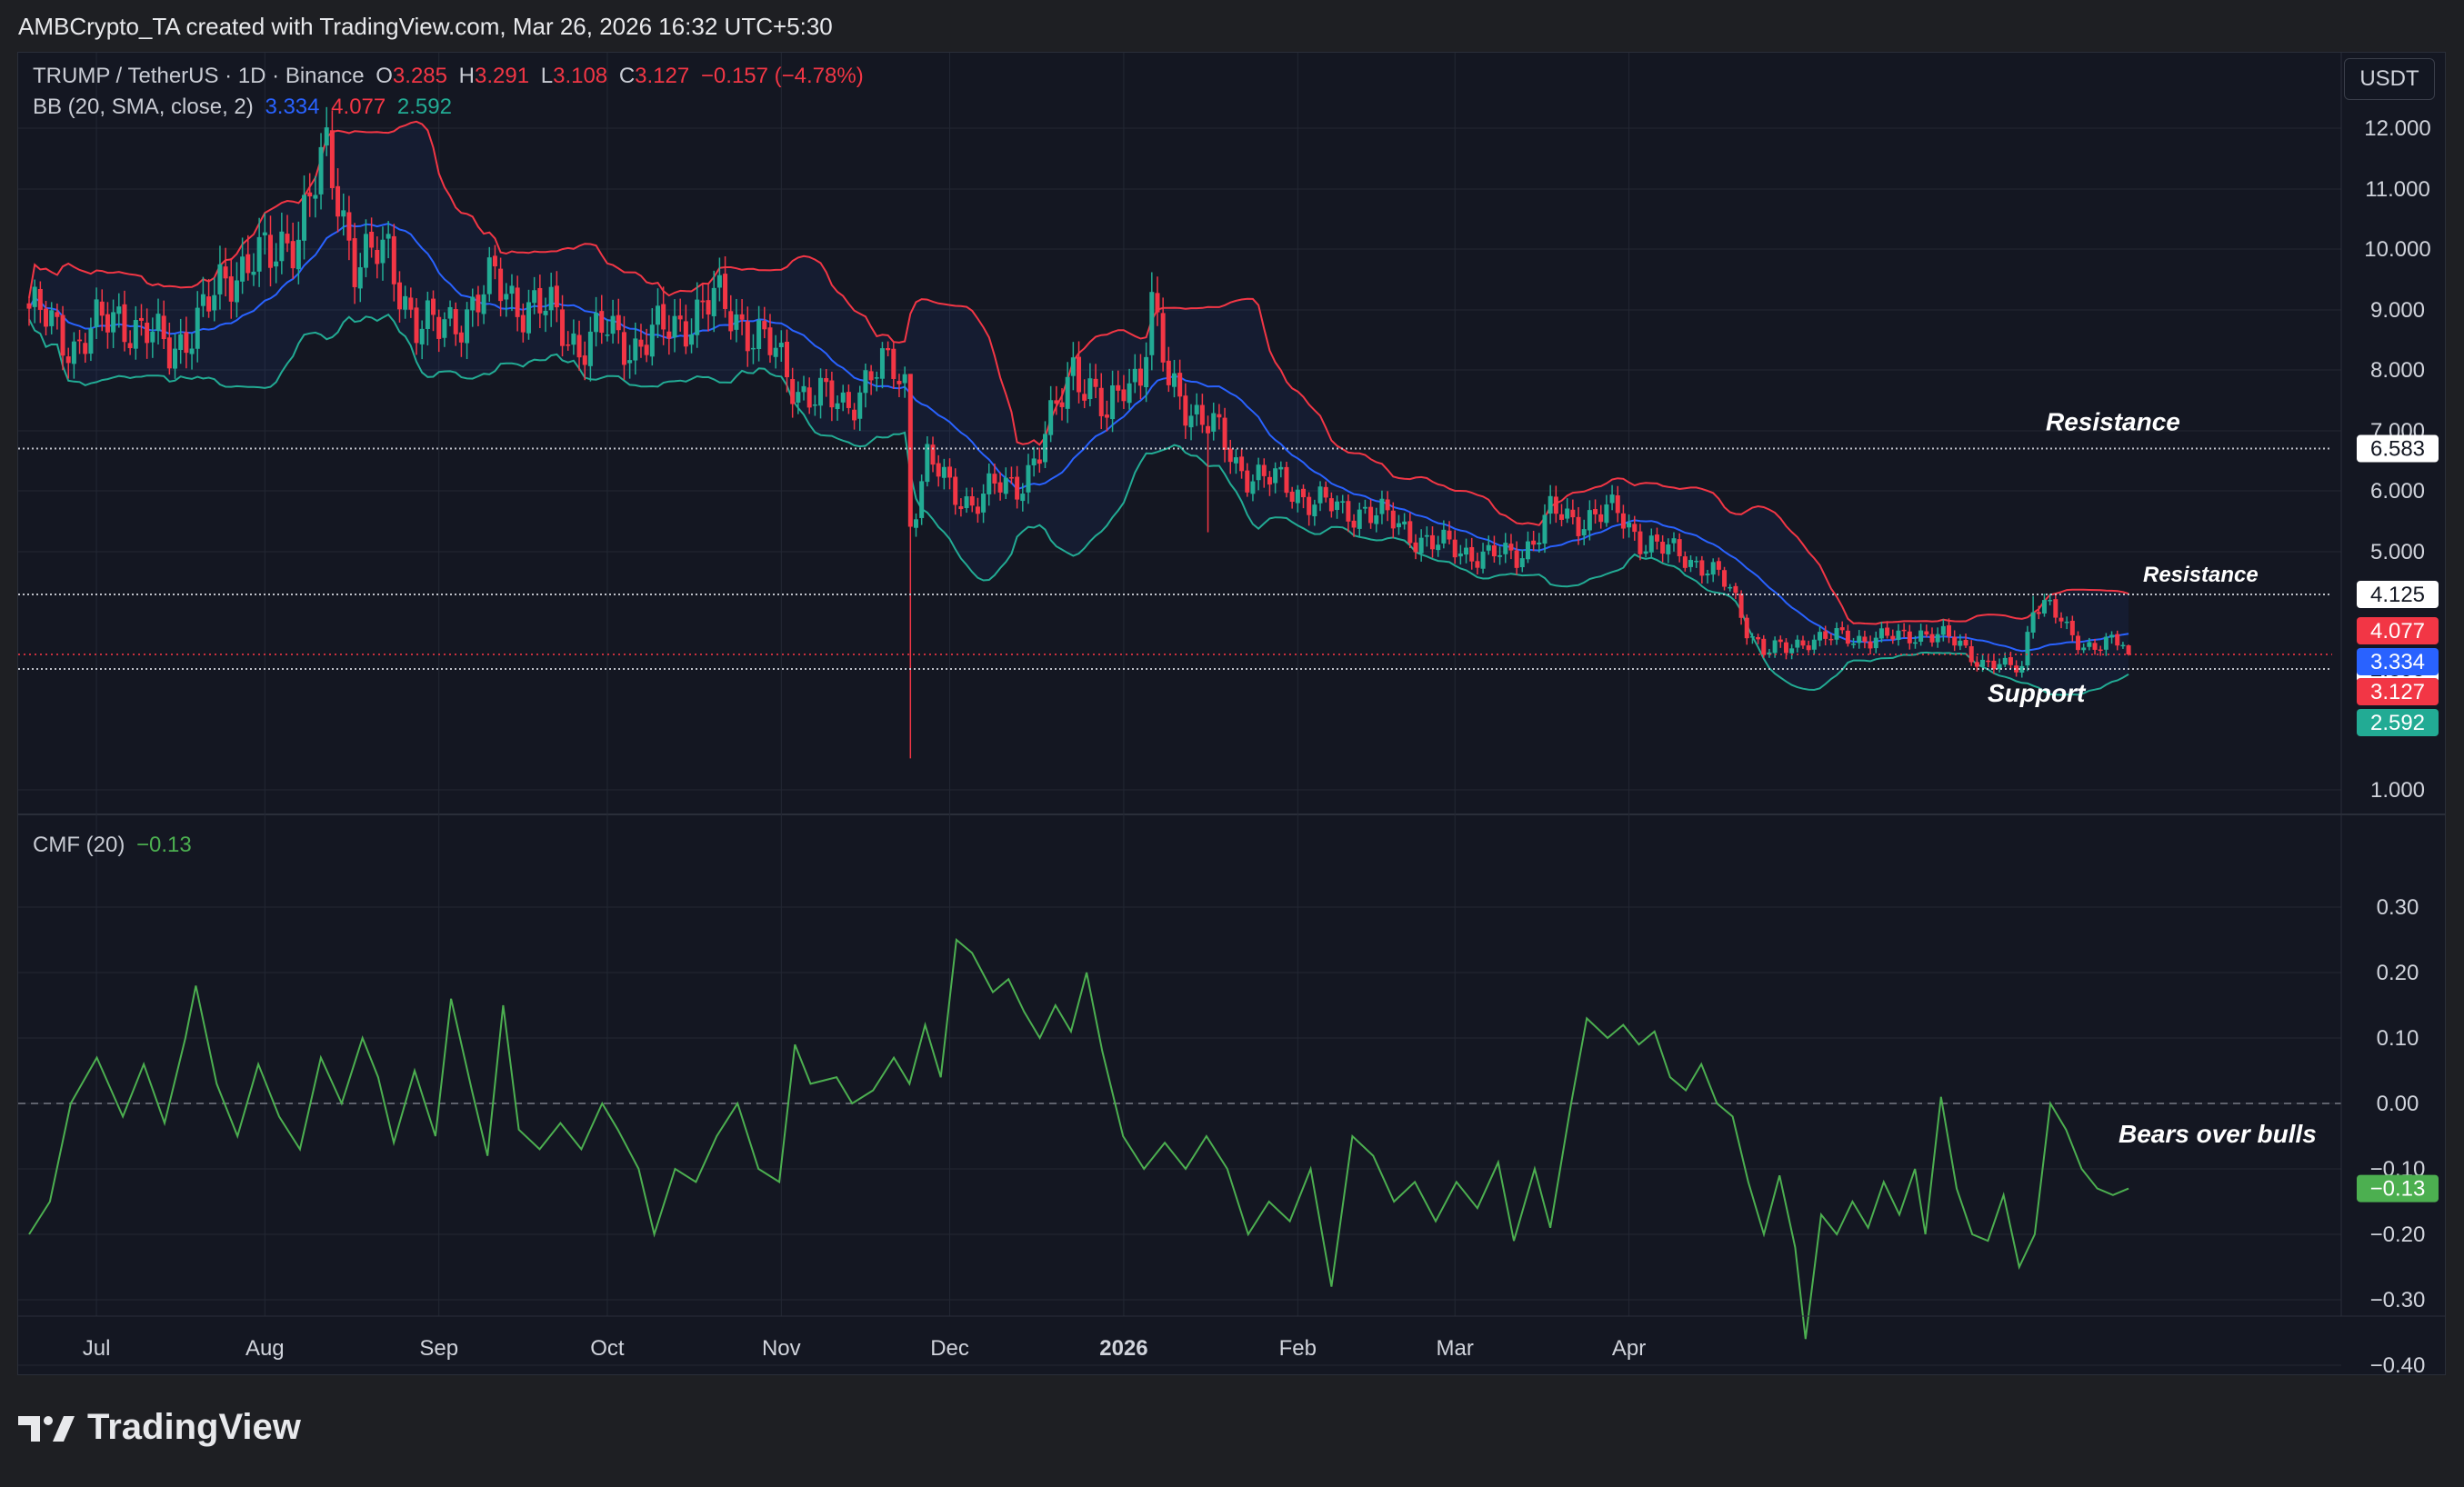  What do you see at coordinates (1629, 1349) in the screenshot?
I see `time-axis-label-apr: Apr` at bounding box center [1629, 1349].